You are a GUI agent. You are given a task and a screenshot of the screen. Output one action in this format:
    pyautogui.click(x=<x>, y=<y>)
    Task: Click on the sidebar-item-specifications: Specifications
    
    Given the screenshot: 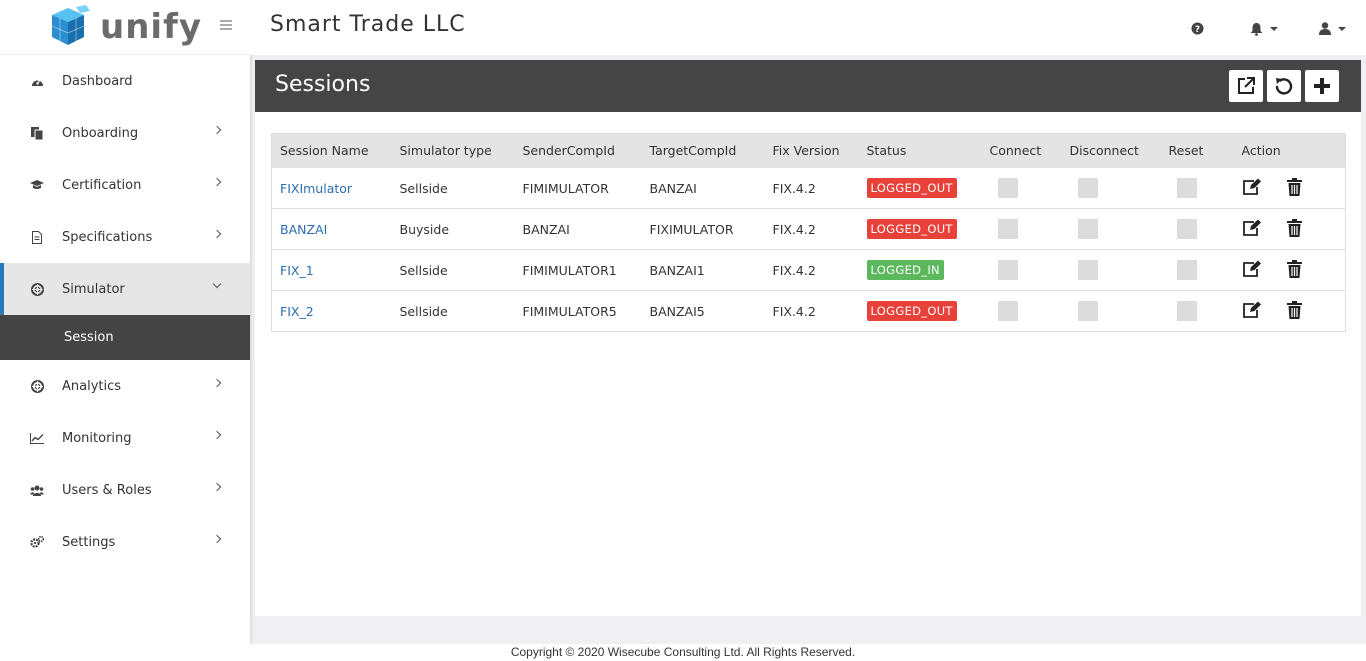 What is the action you would take?
    pyautogui.click(x=125, y=237)
    